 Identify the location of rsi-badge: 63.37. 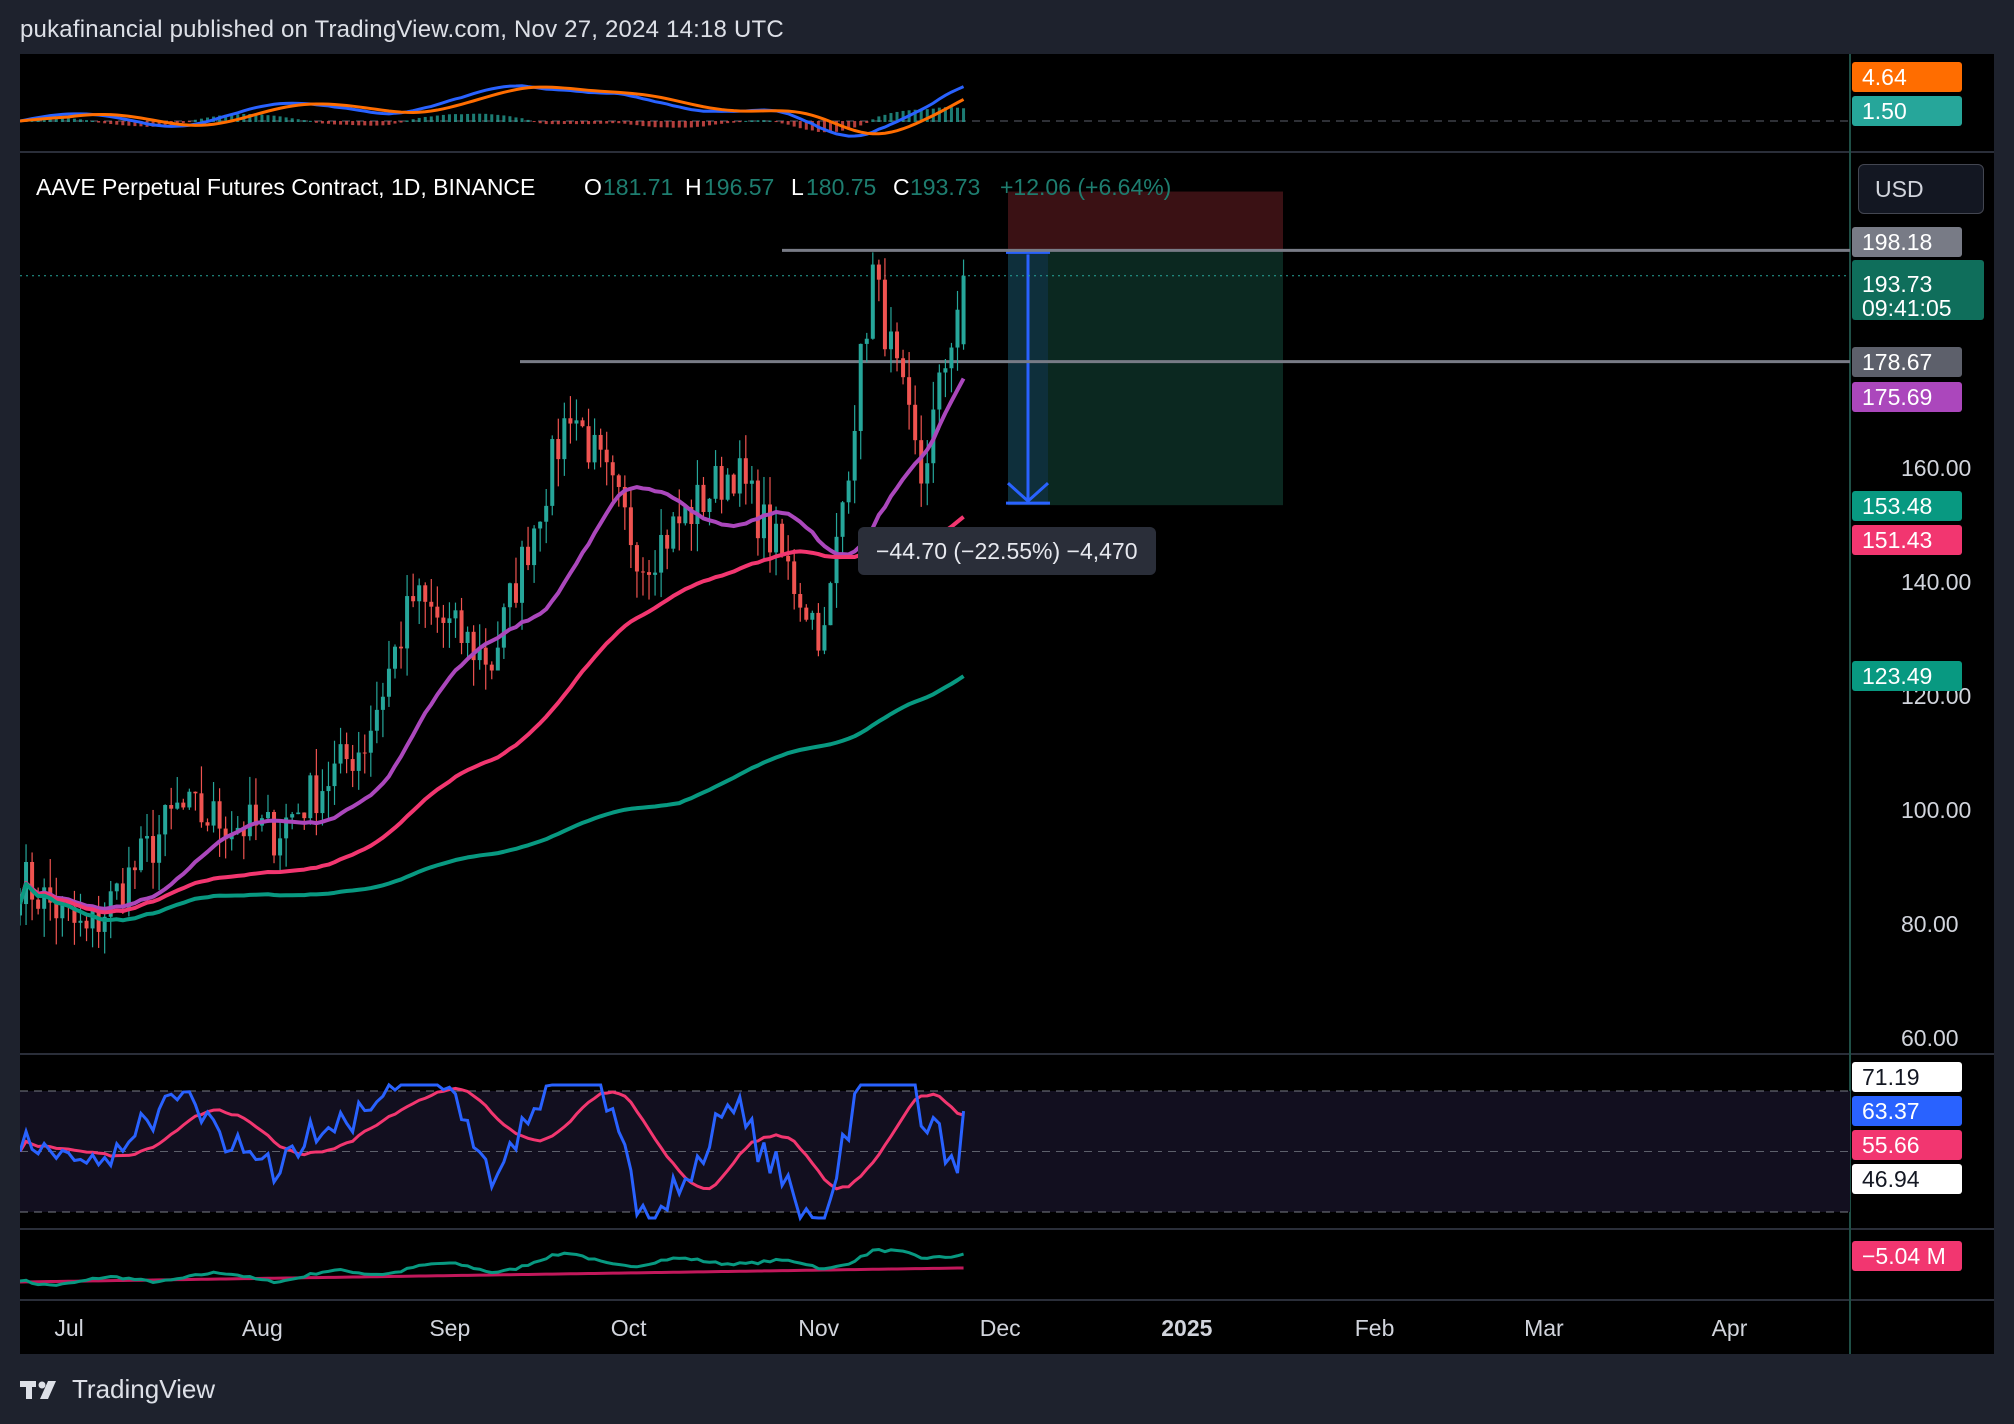
(1891, 1111).